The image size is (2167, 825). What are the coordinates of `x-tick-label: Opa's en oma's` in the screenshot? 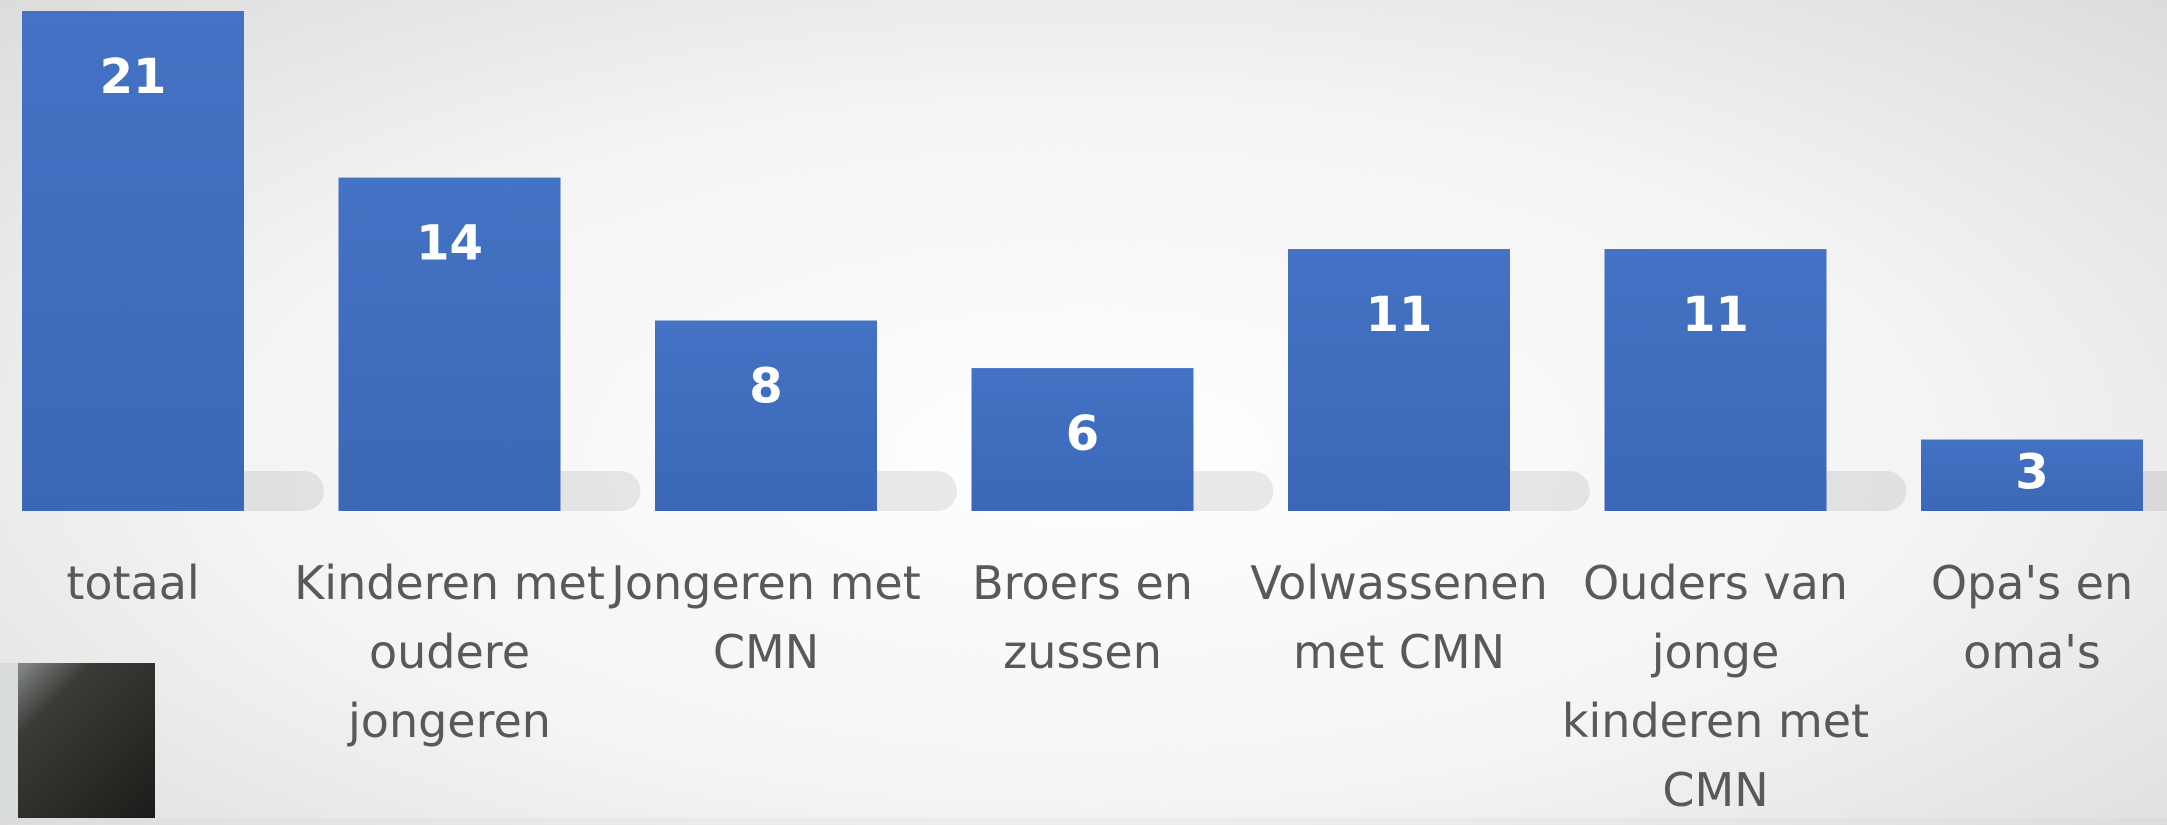 It's located at (2032, 617).